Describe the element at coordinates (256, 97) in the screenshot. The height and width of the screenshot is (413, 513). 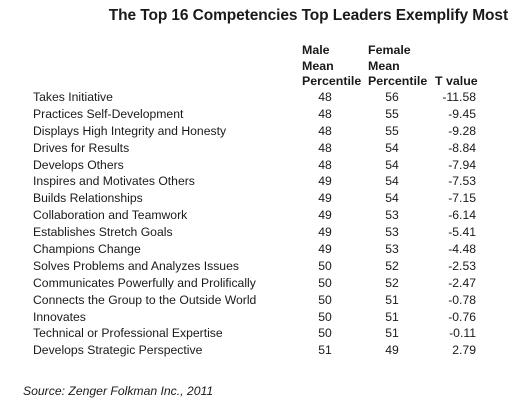
I see `table-row: Takes Initiative 48 56 -11.58` at that location.